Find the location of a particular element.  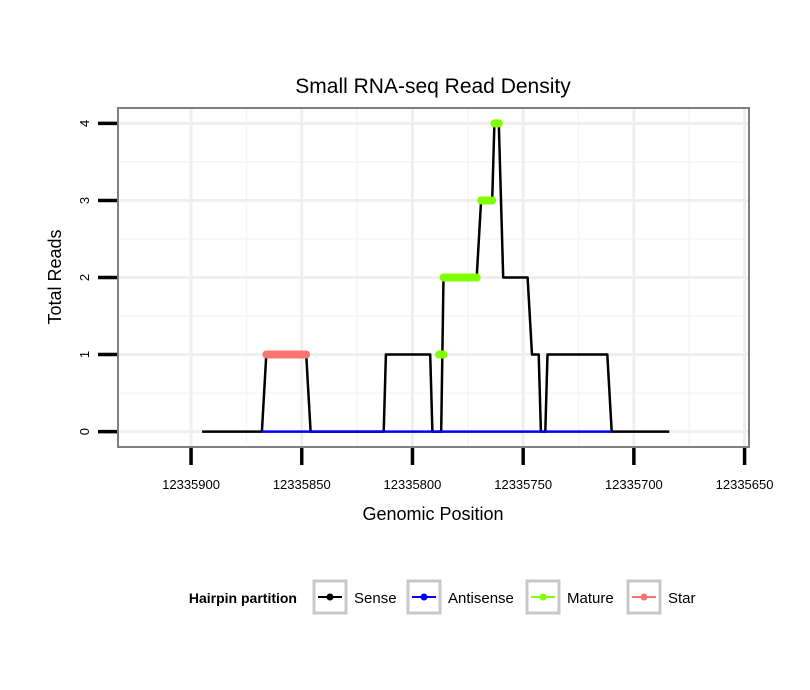

legend-item-antisense: Antisense is located at coordinates (460, 597).